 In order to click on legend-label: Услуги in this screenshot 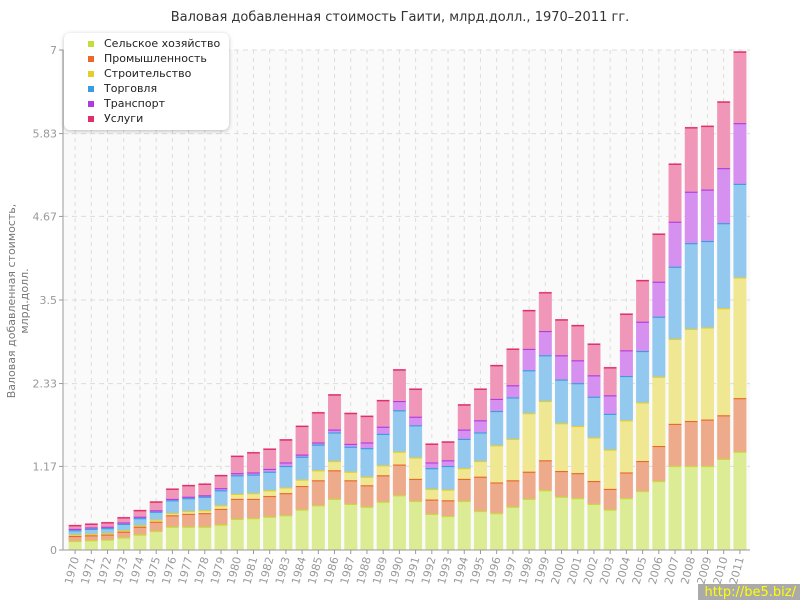, I will do `click(124, 118)`.